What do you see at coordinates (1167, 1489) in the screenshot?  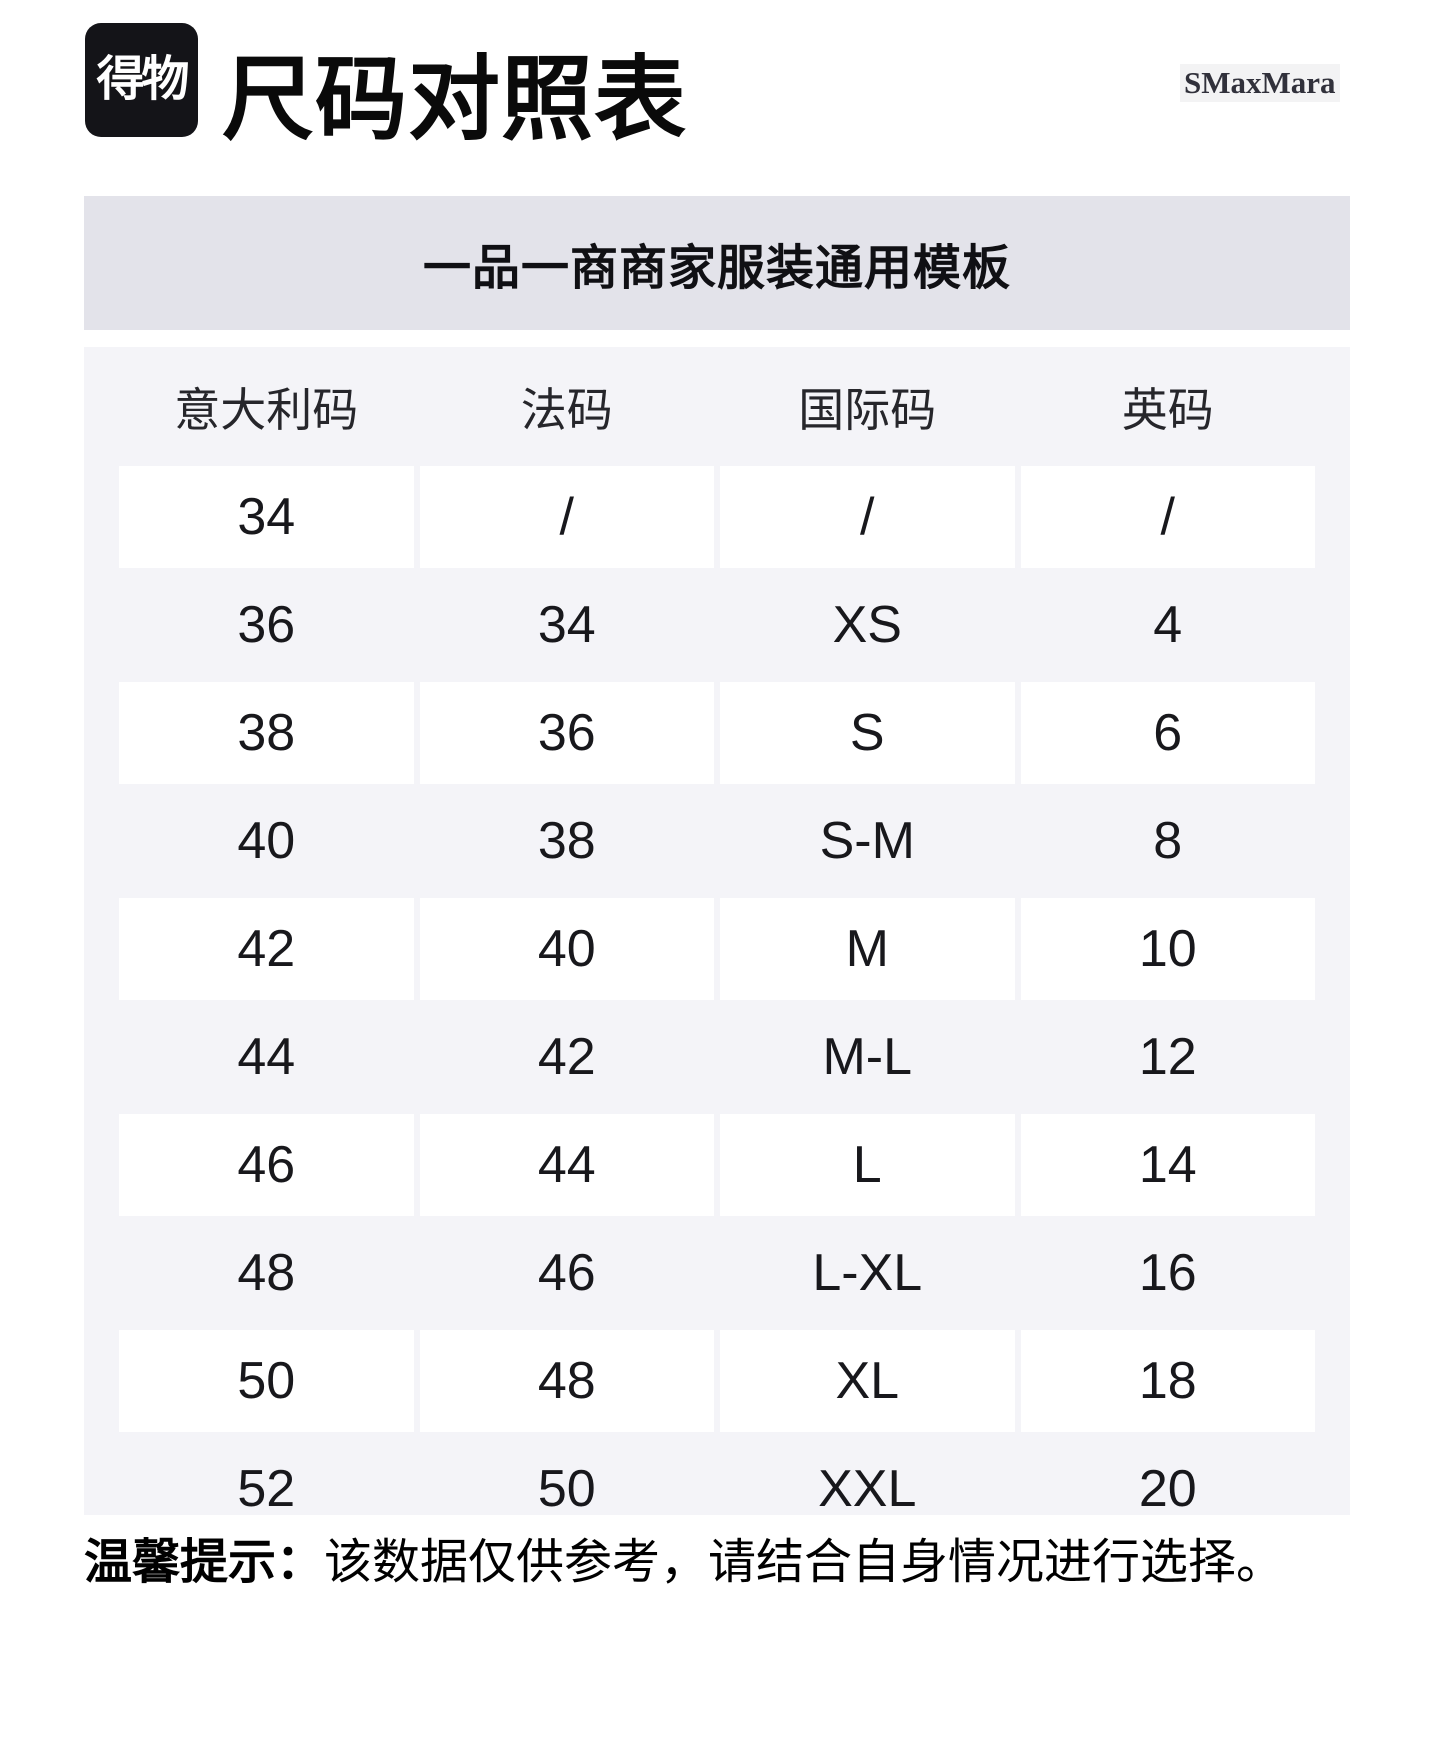 I see `table-cell: 20` at bounding box center [1167, 1489].